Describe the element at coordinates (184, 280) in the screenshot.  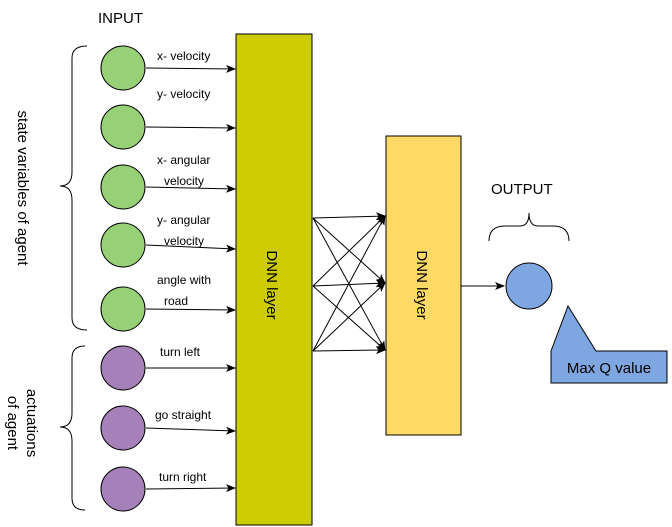
I see `input-label: angle with` at that location.